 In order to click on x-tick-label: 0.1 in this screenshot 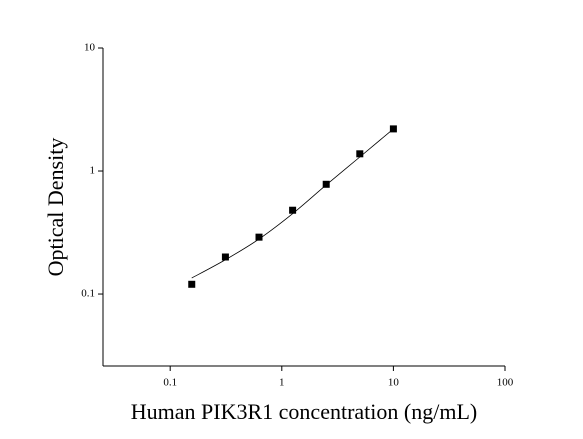, I will do `click(170, 383)`.